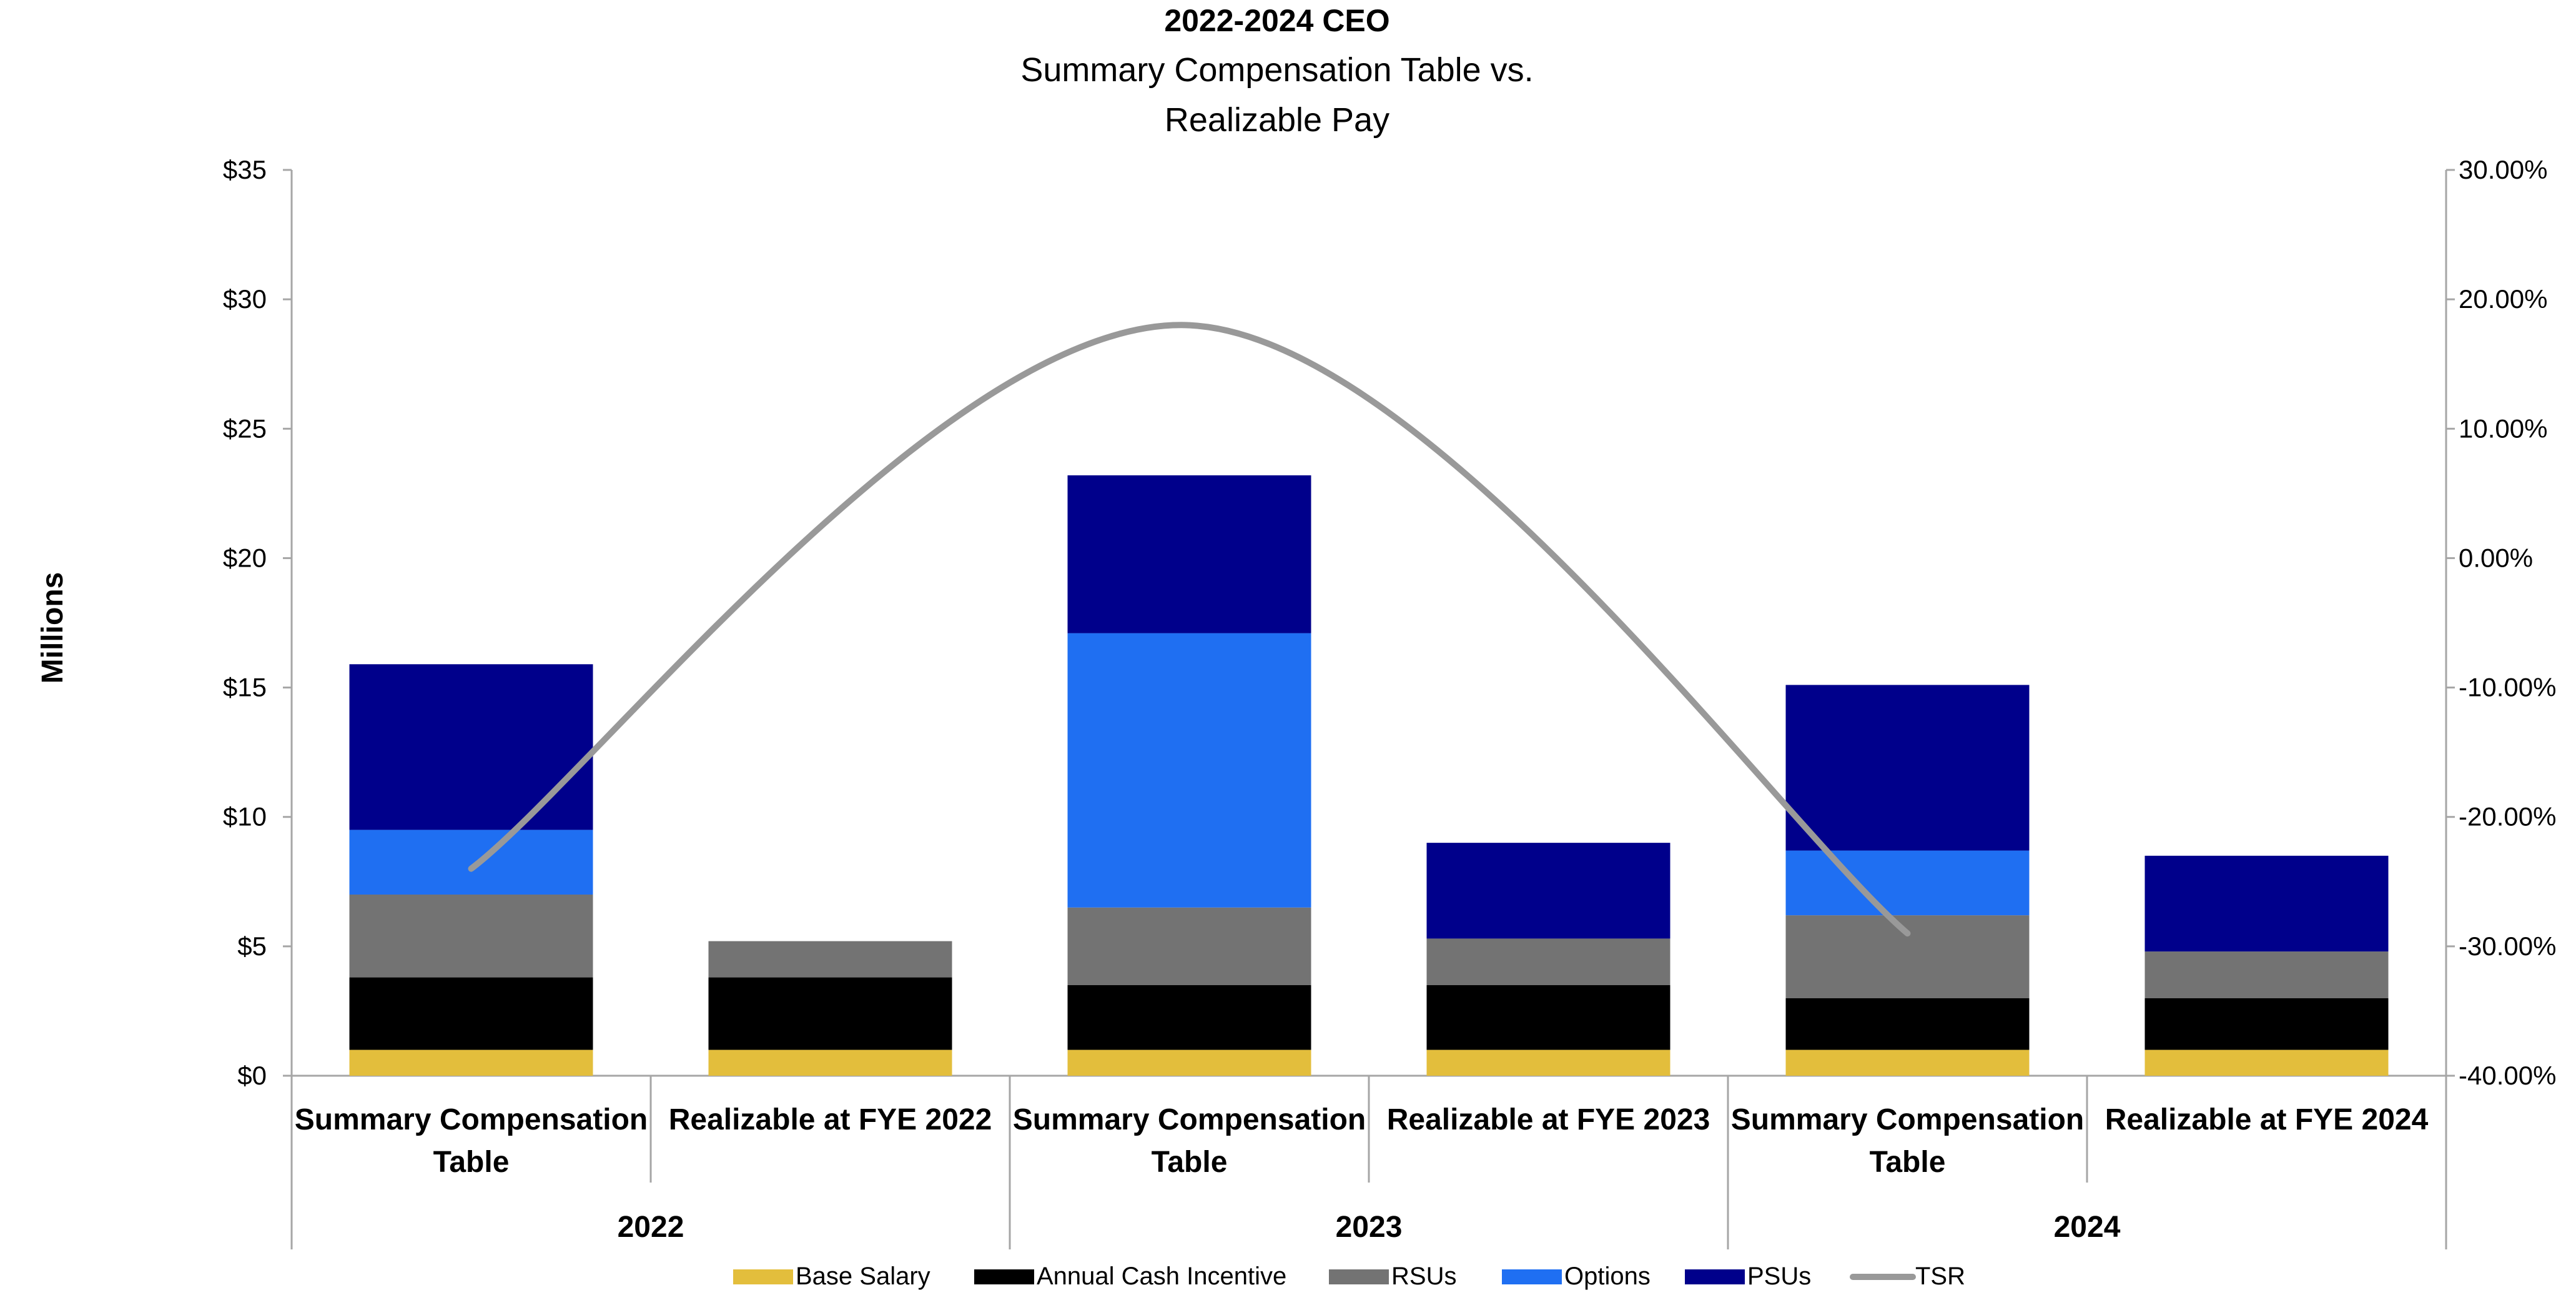  What do you see at coordinates (1277, 120) in the screenshot?
I see `chart-subtitle-line-2: Realizable Pay` at bounding box center [1277, 120].